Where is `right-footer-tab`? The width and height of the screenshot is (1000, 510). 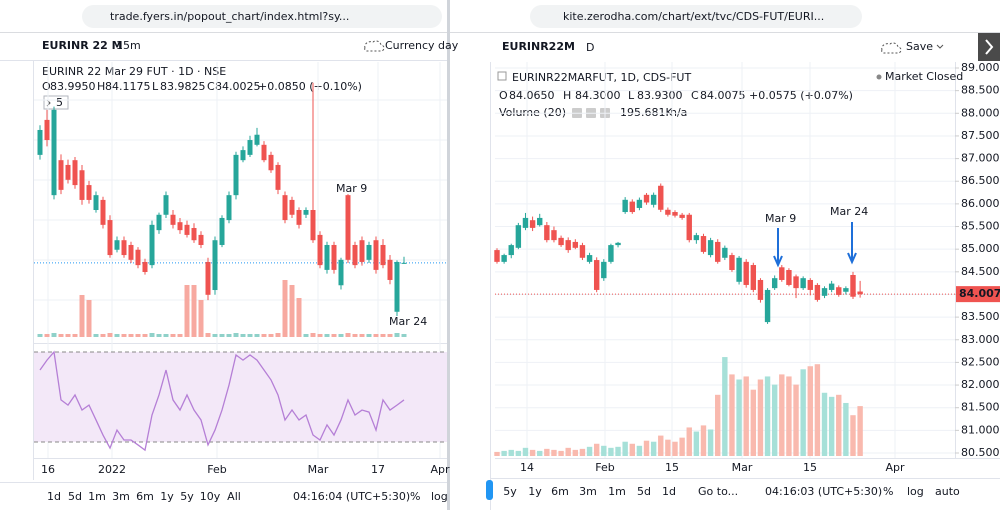 right-footer-tab is located at coordinates (489, 490).